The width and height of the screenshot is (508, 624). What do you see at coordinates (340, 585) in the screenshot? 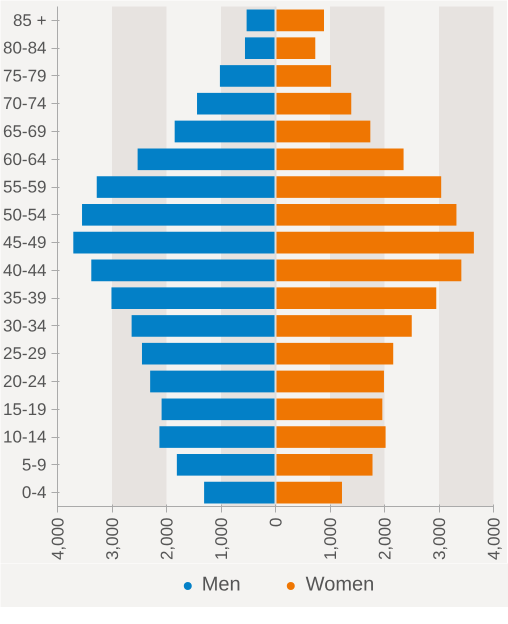
I see `legend-label: Women` at bounding box center [340, 585].